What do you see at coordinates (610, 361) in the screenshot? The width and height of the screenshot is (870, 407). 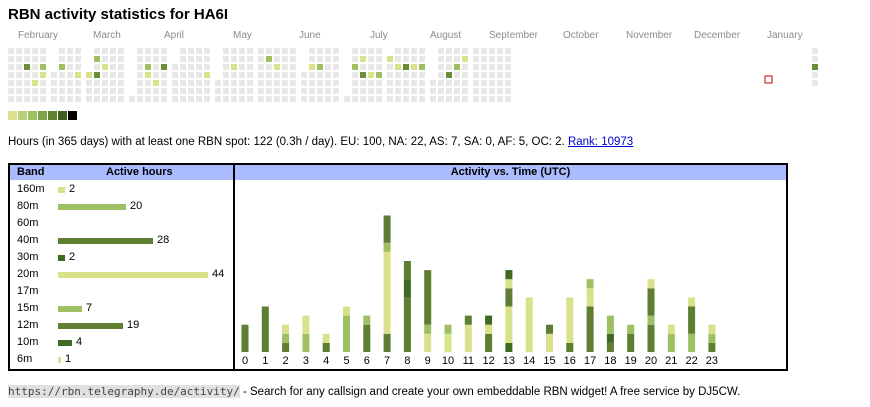 I see `hour-label: 18` at bounding box center [610, 361].